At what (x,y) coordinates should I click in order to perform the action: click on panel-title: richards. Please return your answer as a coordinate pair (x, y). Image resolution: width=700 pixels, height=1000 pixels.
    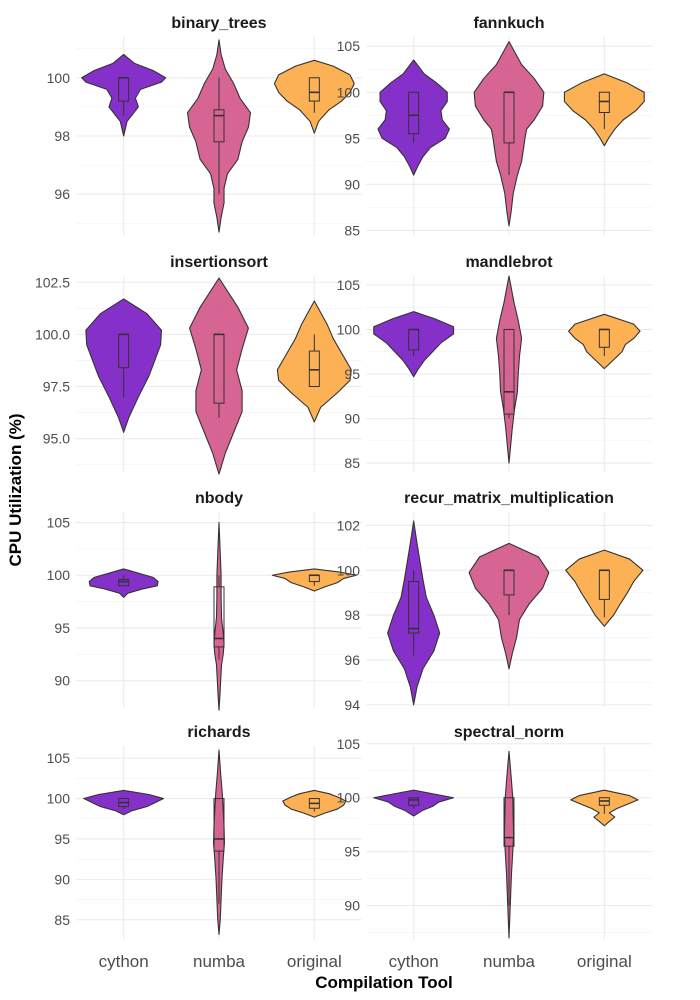
    Looking at the image, I should click on (218, 732).